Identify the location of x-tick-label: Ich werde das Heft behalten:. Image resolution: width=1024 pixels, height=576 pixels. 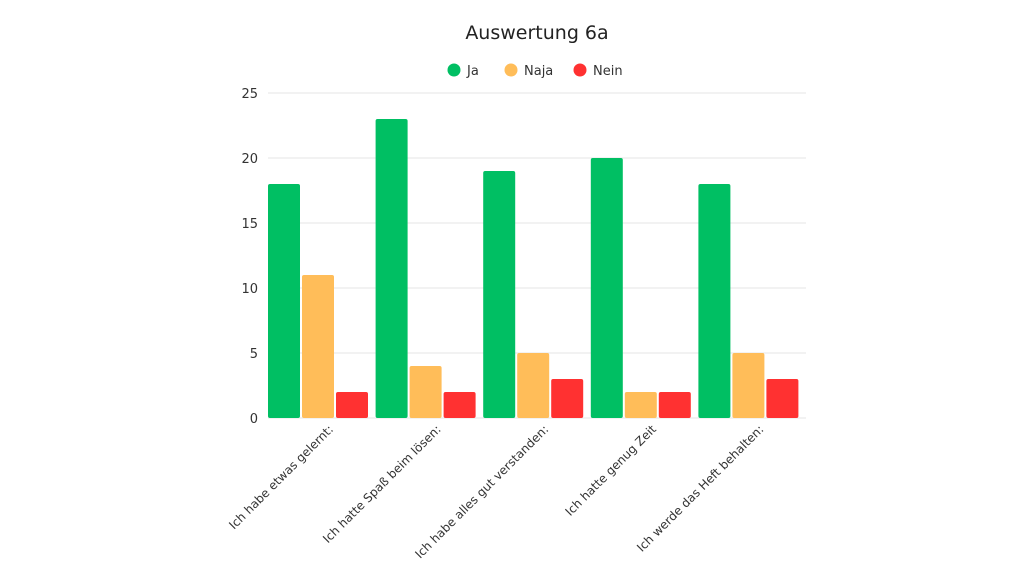
(700, 488).